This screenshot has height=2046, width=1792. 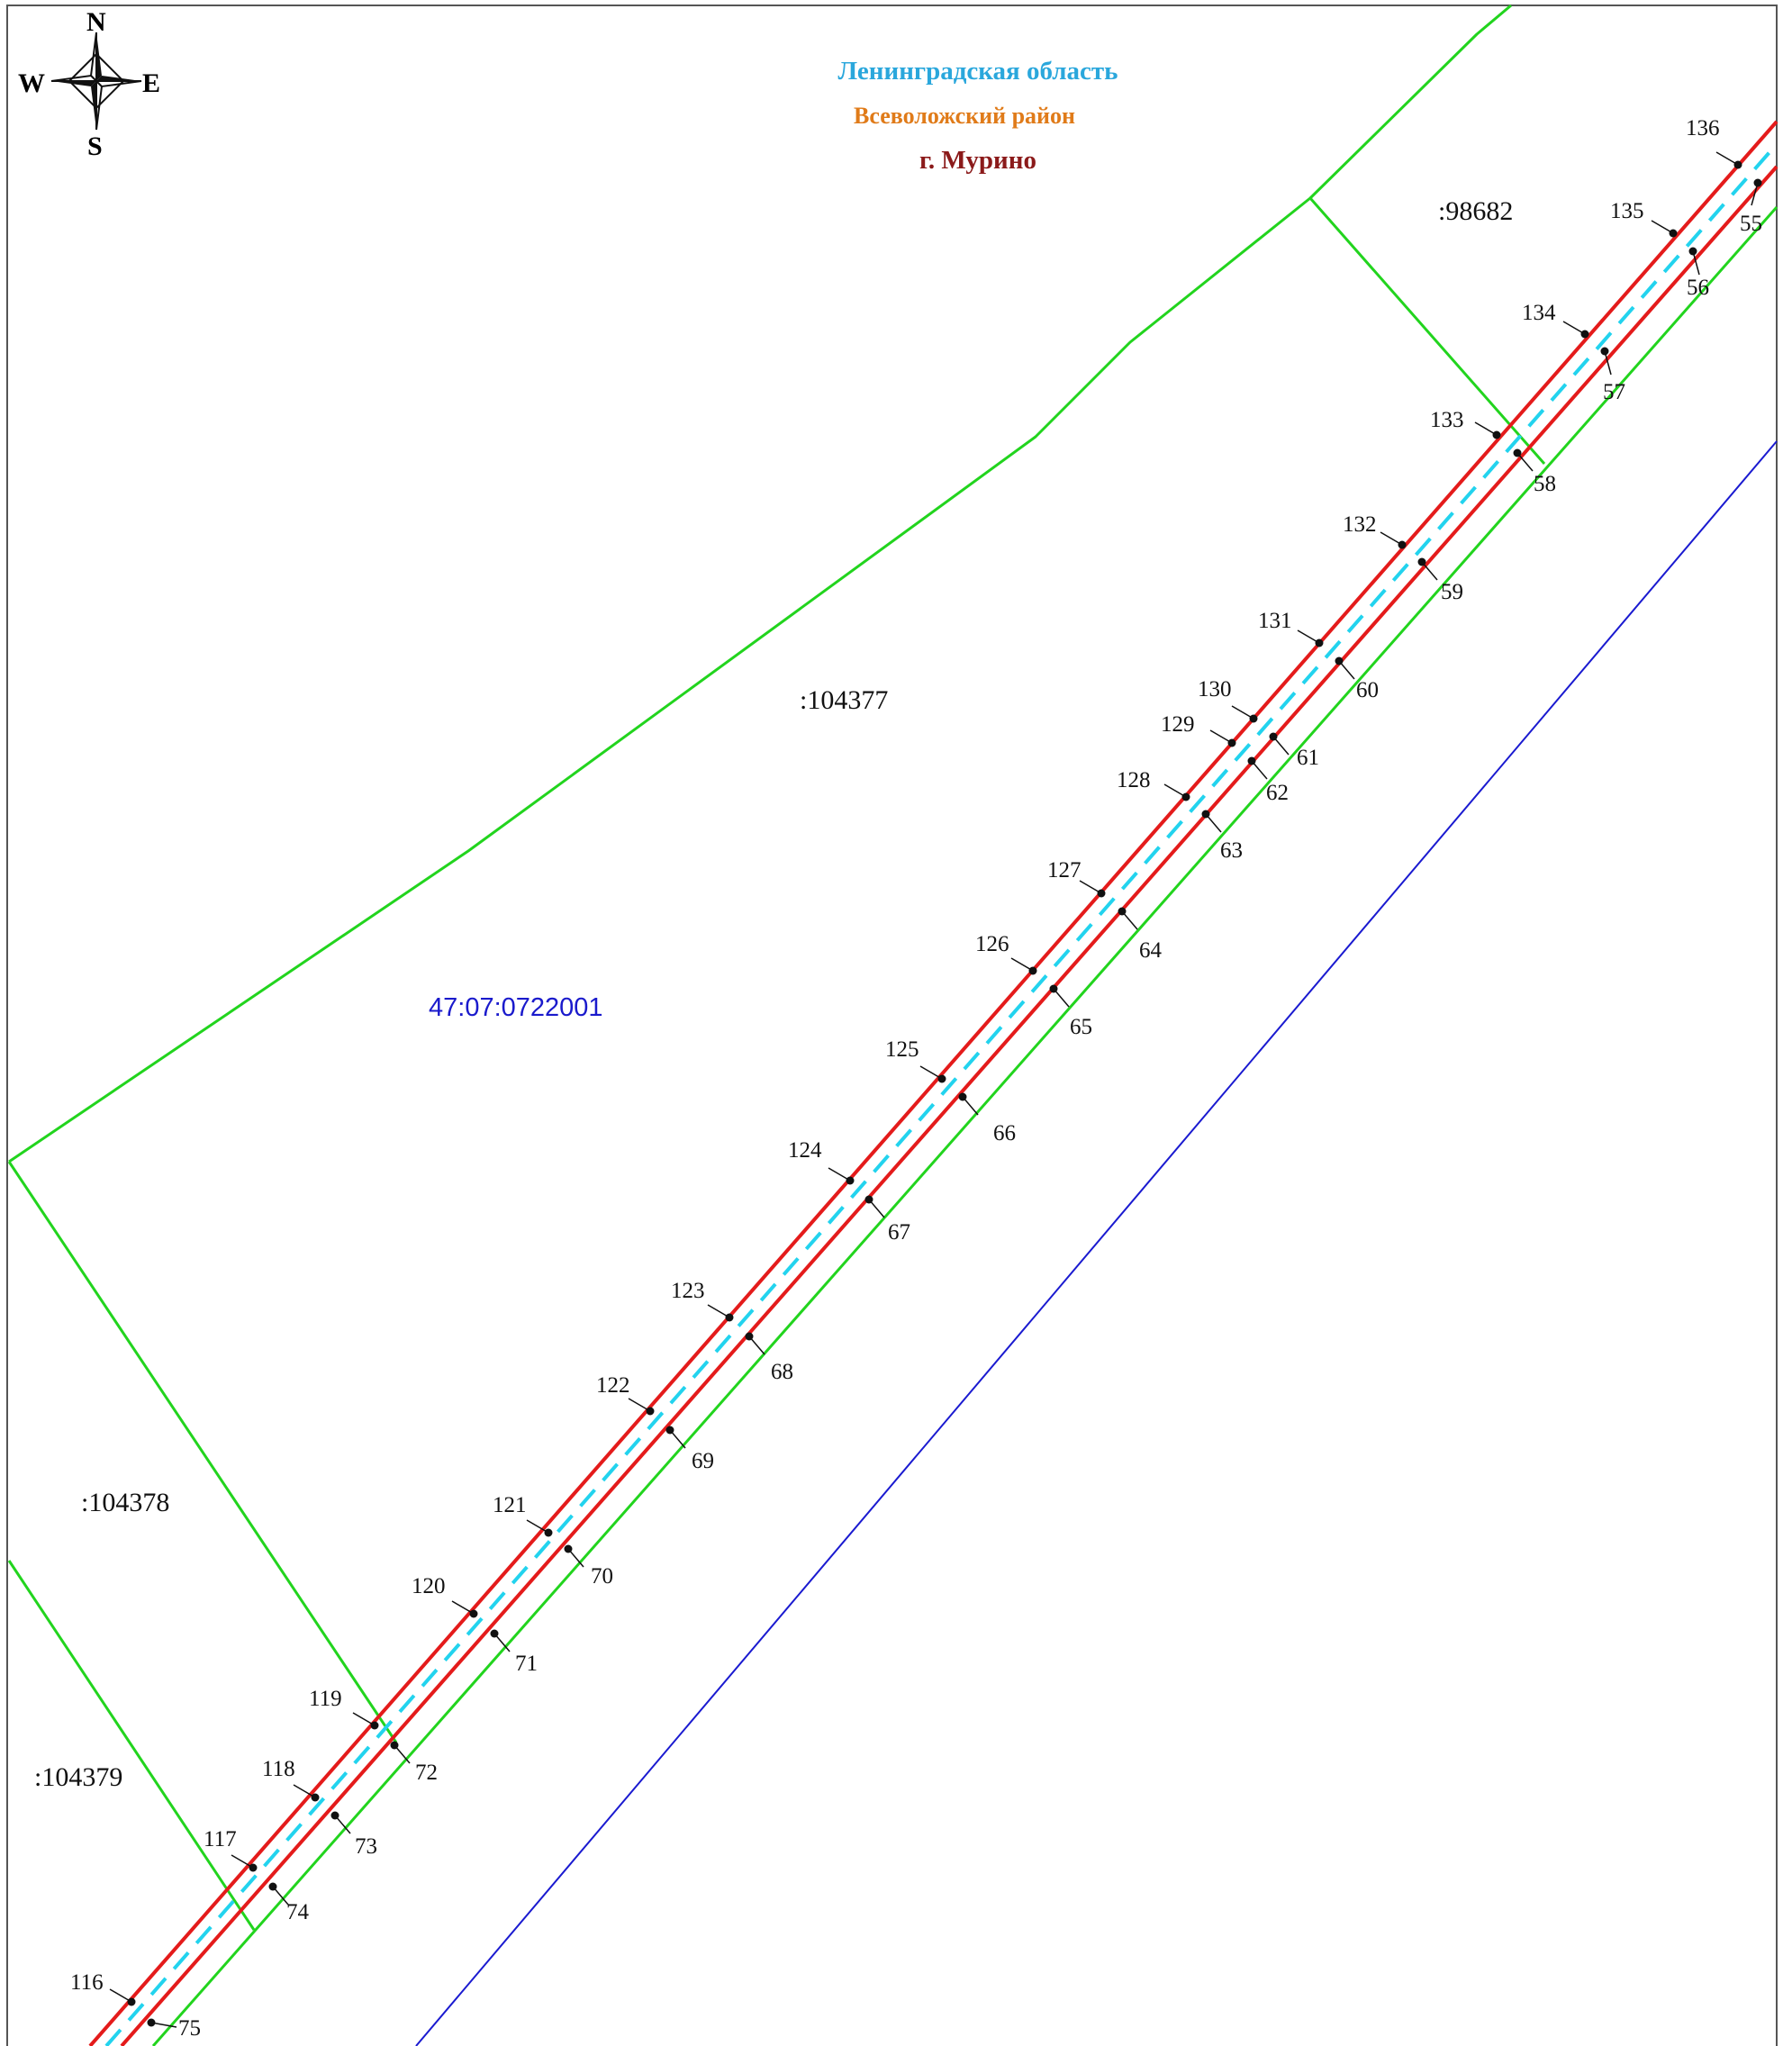 I want to click on boundary-point: 70, so click(x=588, y=1566).